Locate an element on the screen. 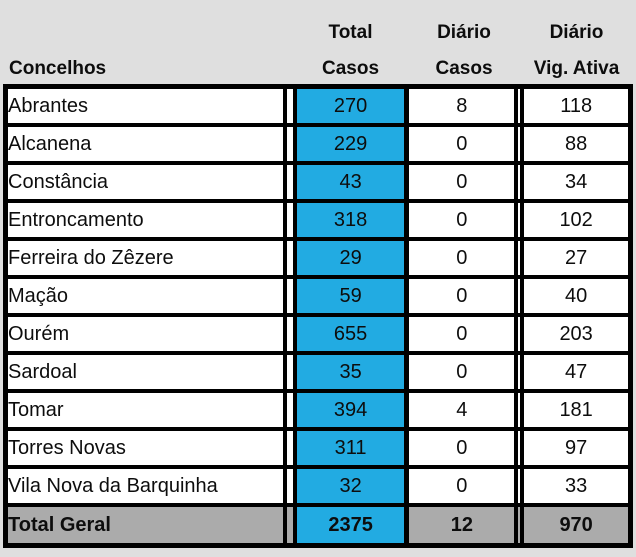 The image size is (636, 557). header-col-diario-vig-ativa: Diário Vig. Ativa is located at coordinates (576, 42).